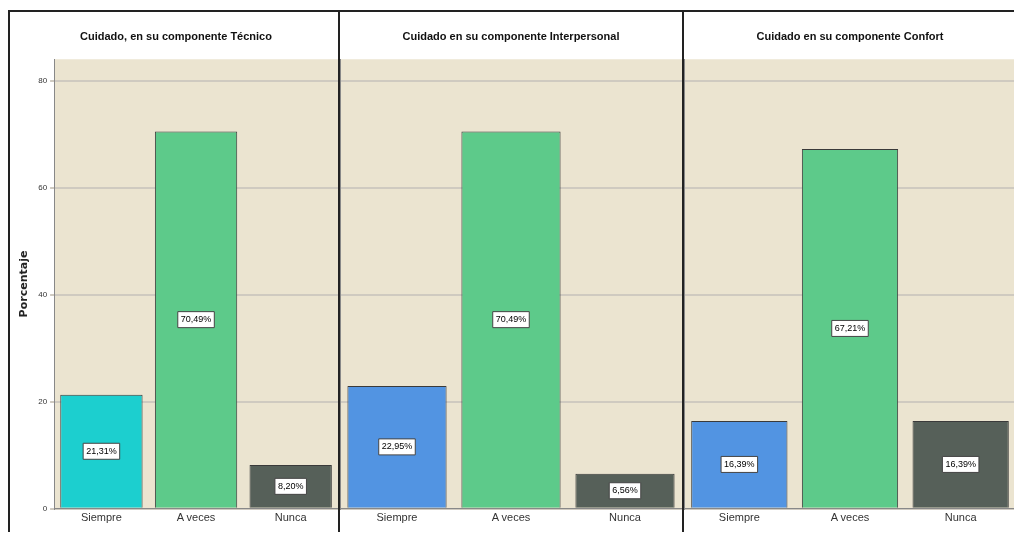  I want to click on y-tick-label: 80, so click(43, 80).